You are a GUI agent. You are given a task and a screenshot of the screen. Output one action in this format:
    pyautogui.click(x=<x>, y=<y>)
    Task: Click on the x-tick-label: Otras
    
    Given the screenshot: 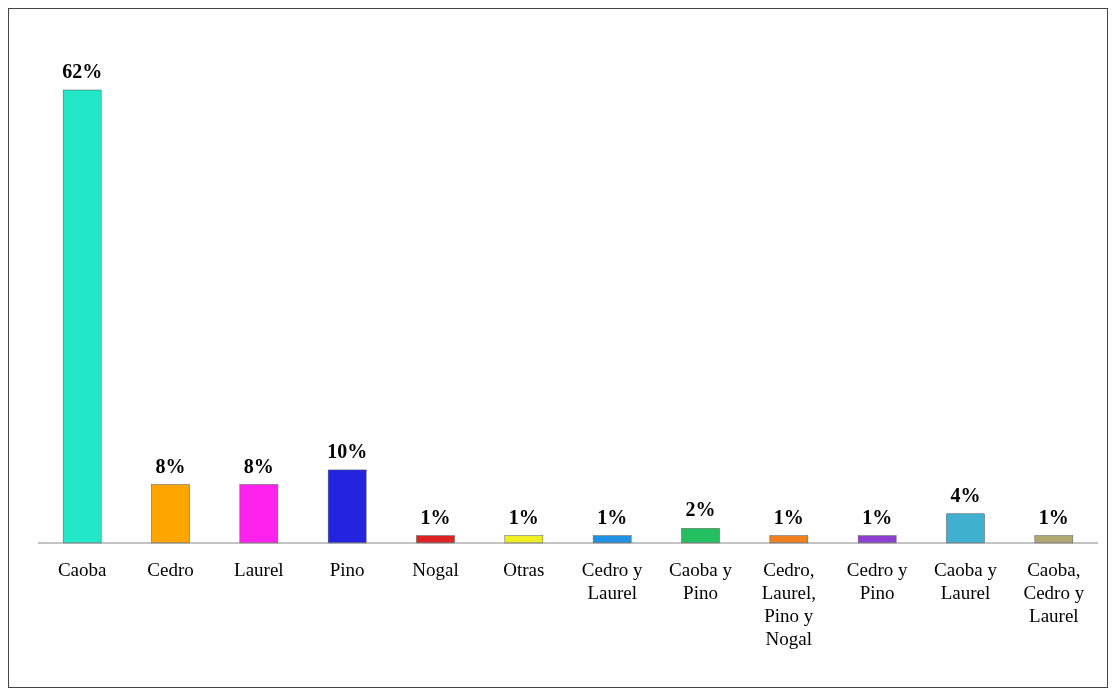 What is the action you would take?
    pyautogui.click(x=524, y=569)
    